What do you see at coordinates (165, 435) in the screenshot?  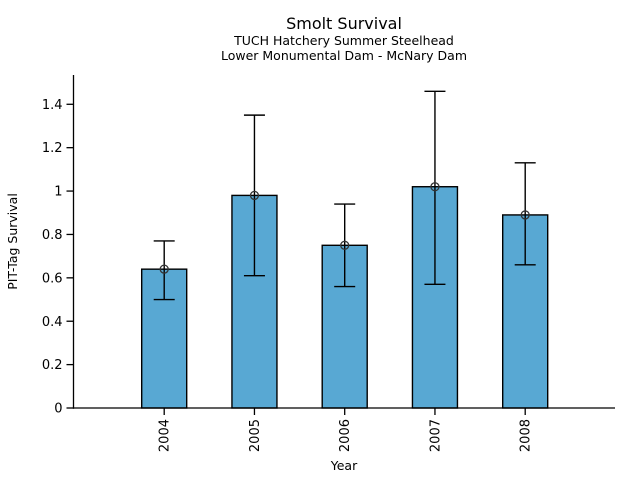 I see `x-tick-label-2004: 2004` at bounding box center [165, 435].